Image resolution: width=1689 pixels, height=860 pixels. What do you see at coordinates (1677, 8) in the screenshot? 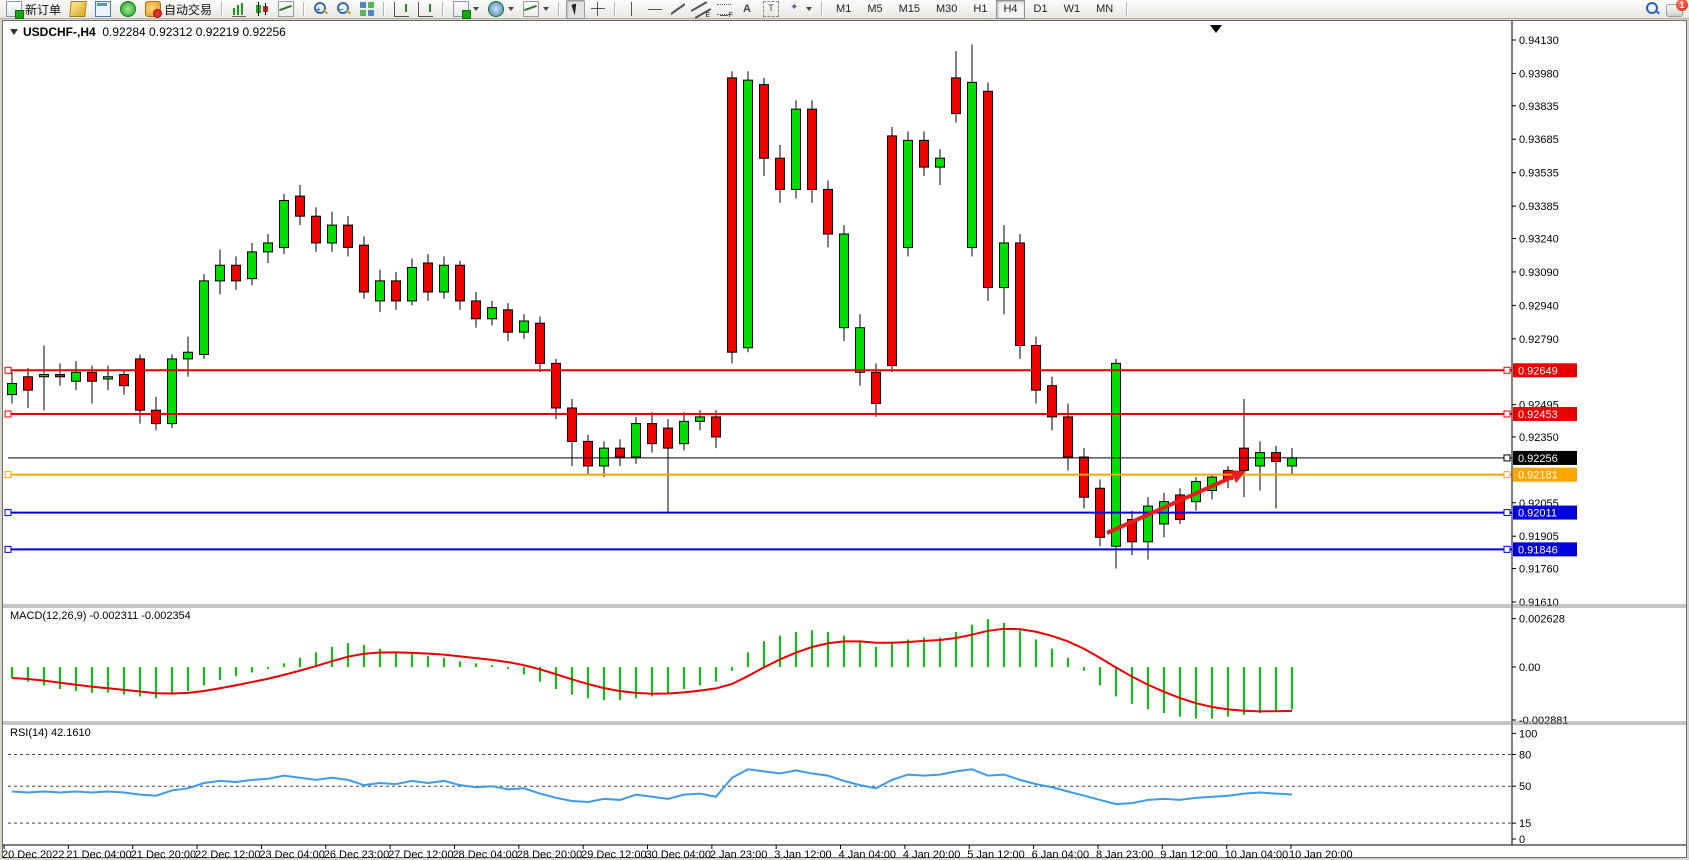
I see `notifications-icon: 1` at bounding box center [1677, 8].